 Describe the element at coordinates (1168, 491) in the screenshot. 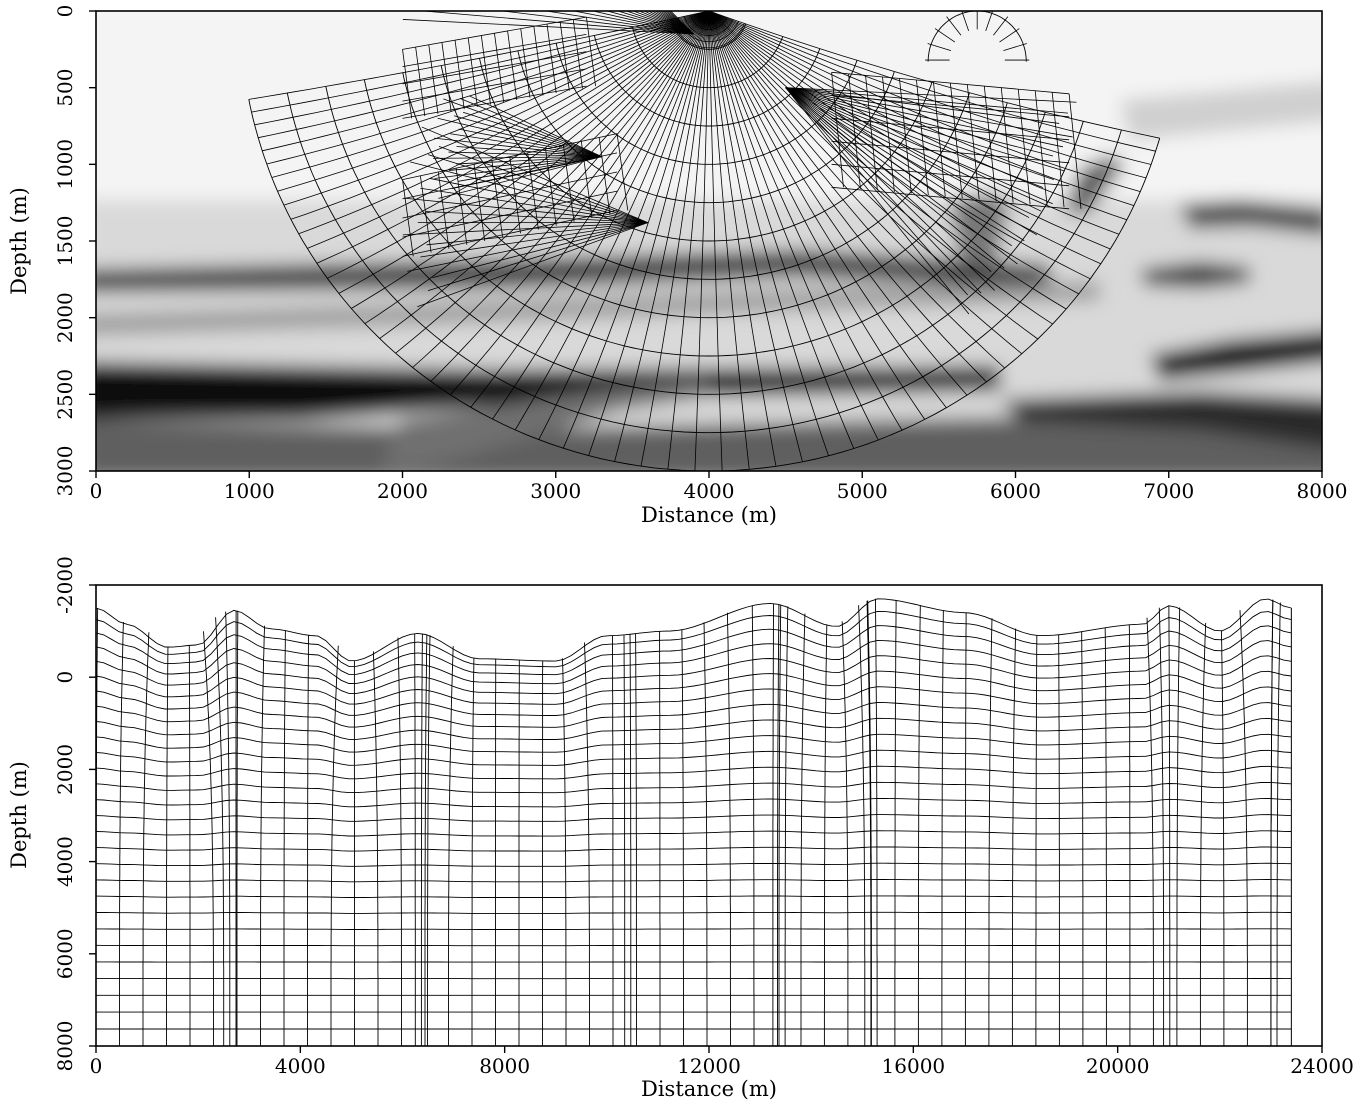

I see `x-tick-label: 7000` at that location.